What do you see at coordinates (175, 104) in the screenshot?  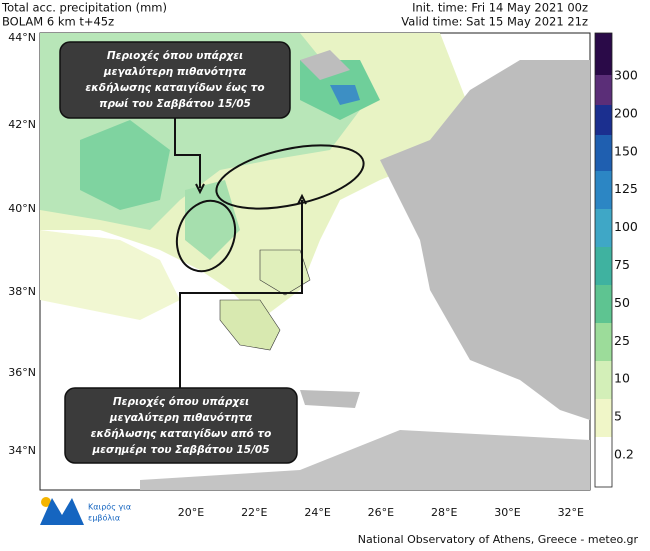 I see `annotation-text: πρωί του Σαββάτου 15/05` at bounding box center [175, 104].